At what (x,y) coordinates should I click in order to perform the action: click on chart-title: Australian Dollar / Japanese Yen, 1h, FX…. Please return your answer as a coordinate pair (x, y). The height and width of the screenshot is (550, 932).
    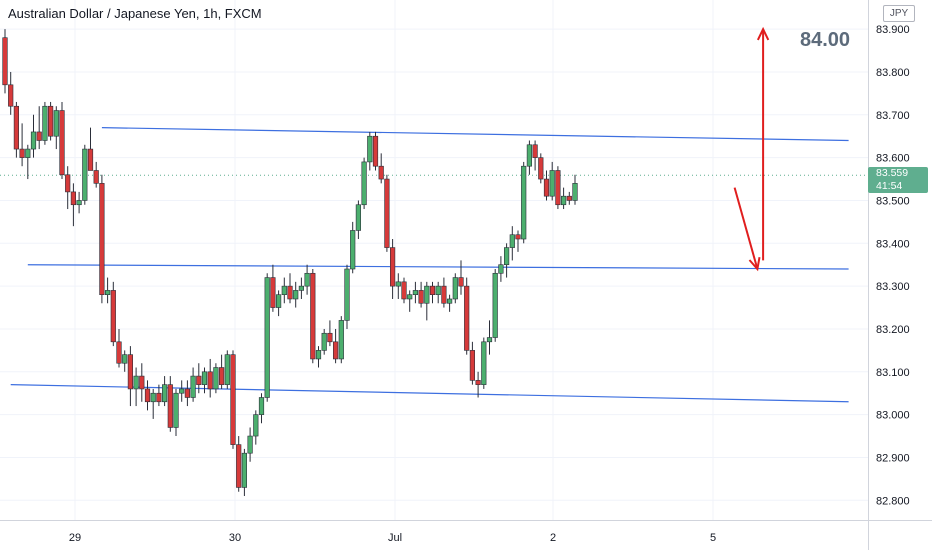
    Looking at the image, I should click on (135, 13).